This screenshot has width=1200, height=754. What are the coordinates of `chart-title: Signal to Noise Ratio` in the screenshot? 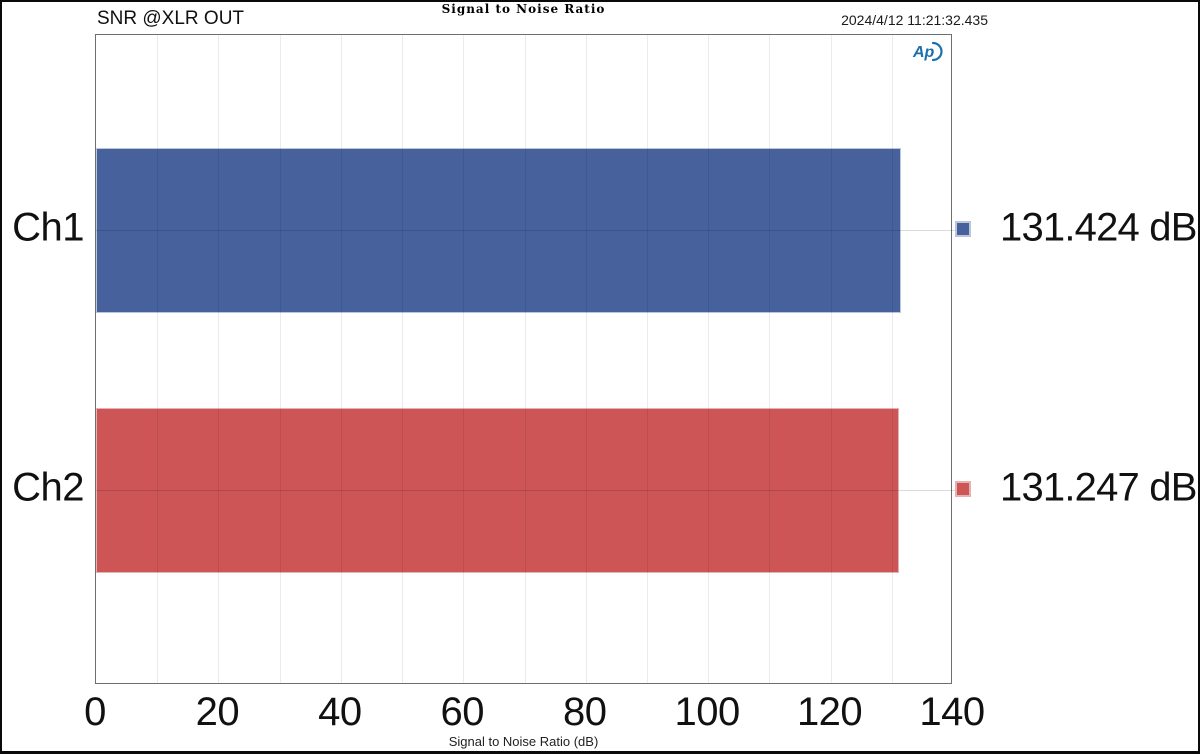 It's located at (523, 9).